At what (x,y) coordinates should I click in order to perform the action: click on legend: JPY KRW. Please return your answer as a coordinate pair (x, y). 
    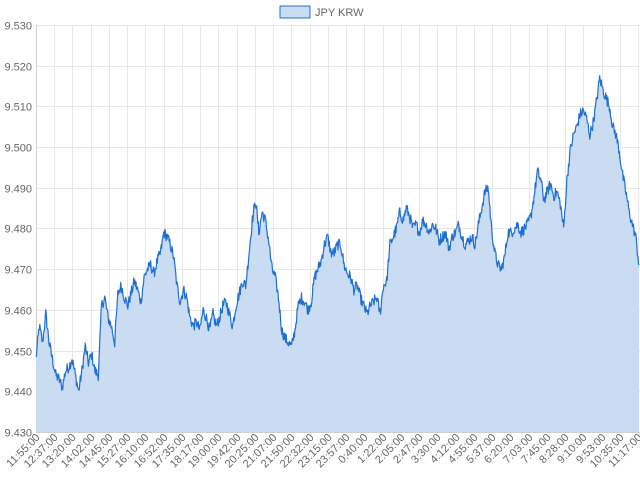
    Looking at the image, I should click on (321, 12).